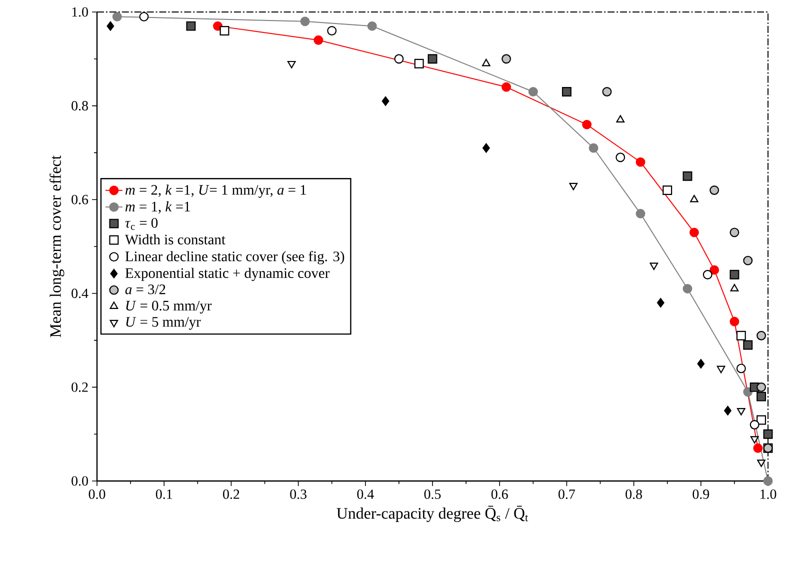 This screenshot has height=561, width=795. What do you see at coordinates (97, 494) in the screenshot?
I see `x-tick-label: 0.0` at bounding box center [97, 494].